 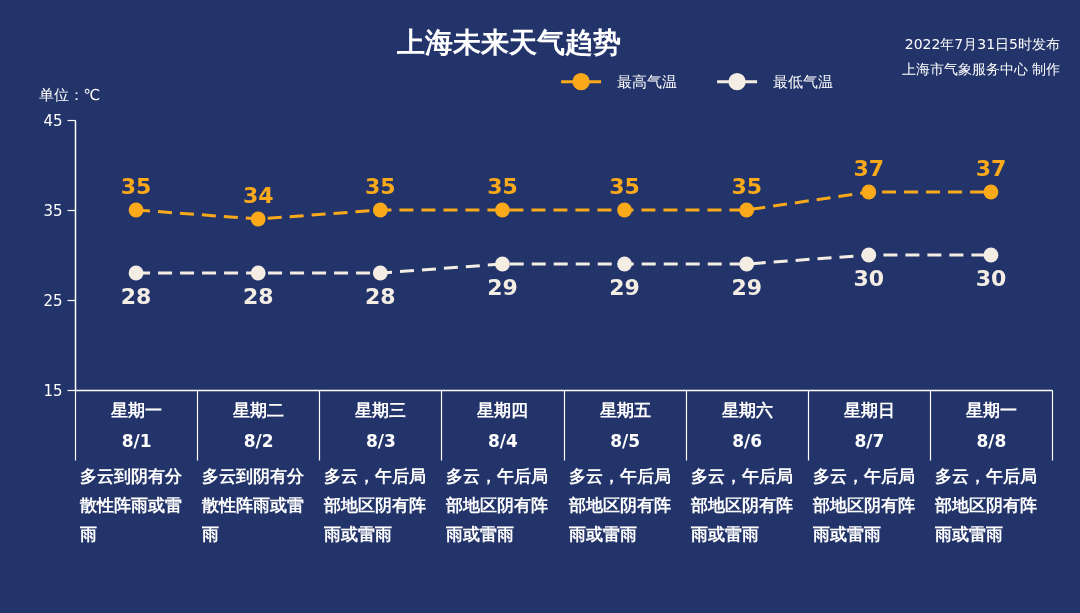 I want to click on y-tick-label: 25, so click(x=53, y=300).